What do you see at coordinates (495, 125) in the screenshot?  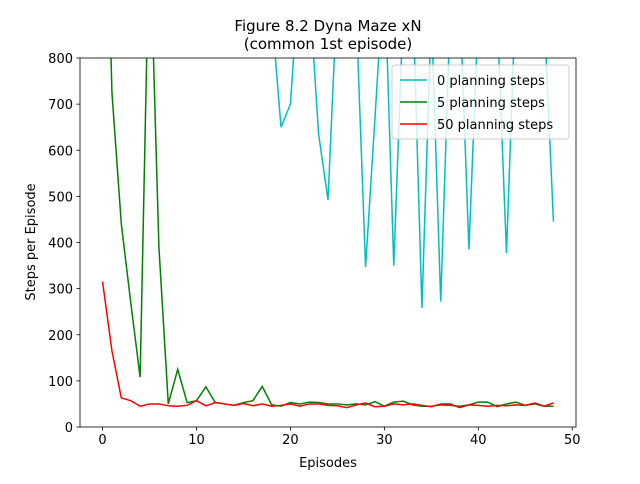 I see `legend-label: 50 planning steps` at bounding box center [495, 125].